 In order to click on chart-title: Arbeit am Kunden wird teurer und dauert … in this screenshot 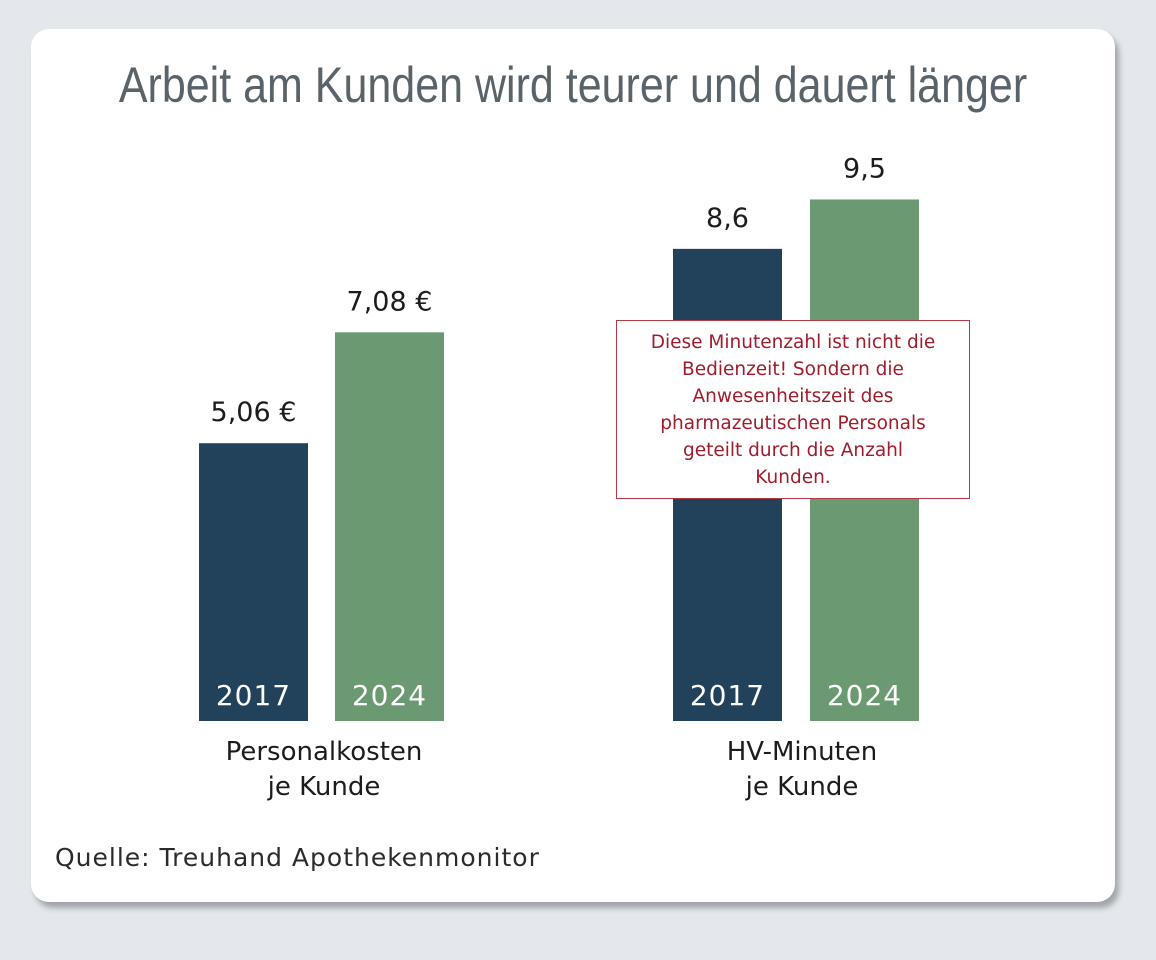, I will do `click(573, 85)`.